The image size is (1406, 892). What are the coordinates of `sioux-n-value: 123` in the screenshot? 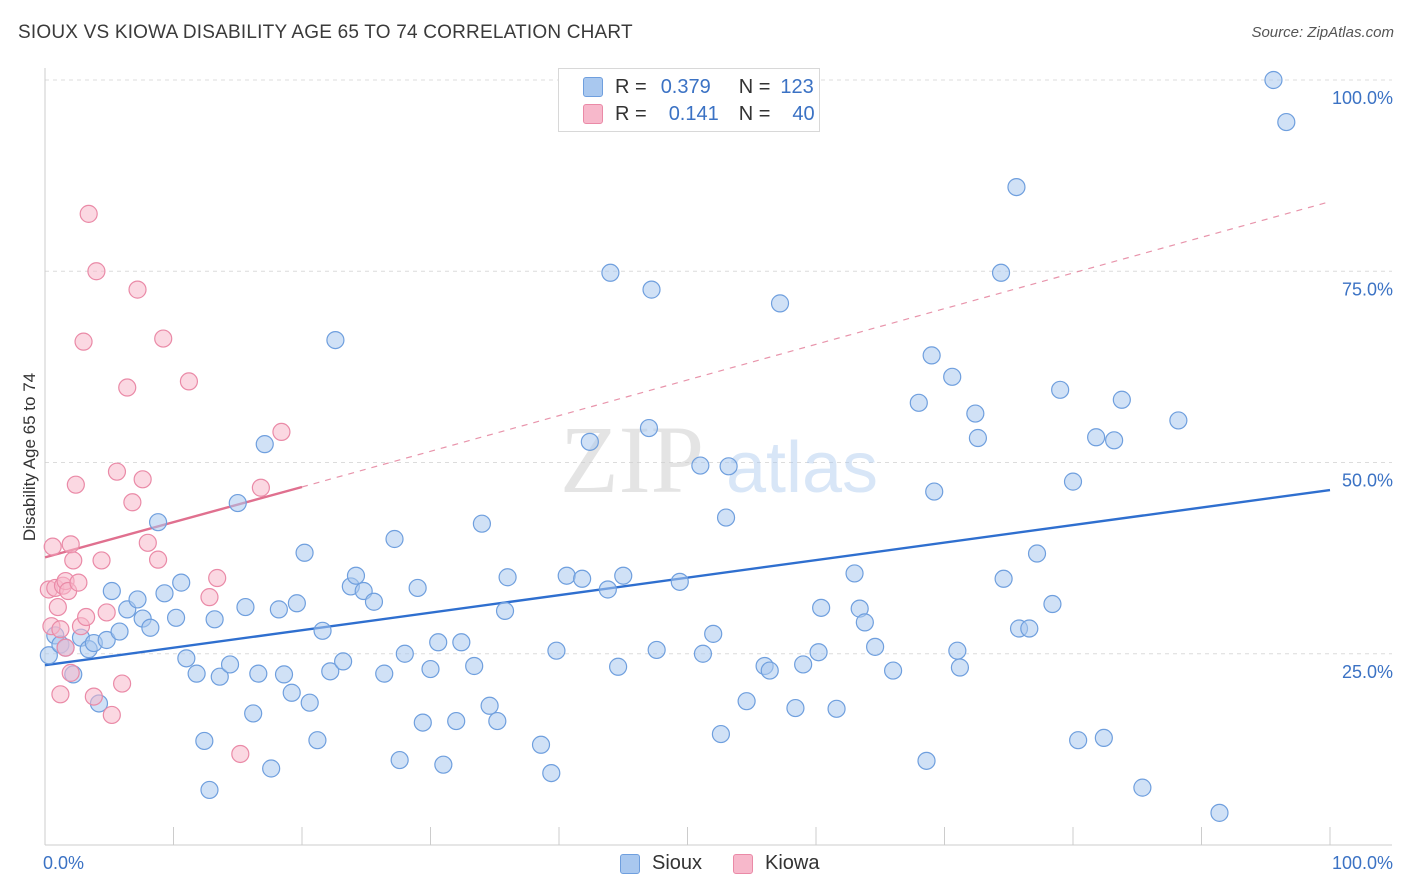 It's located at (797, 86).